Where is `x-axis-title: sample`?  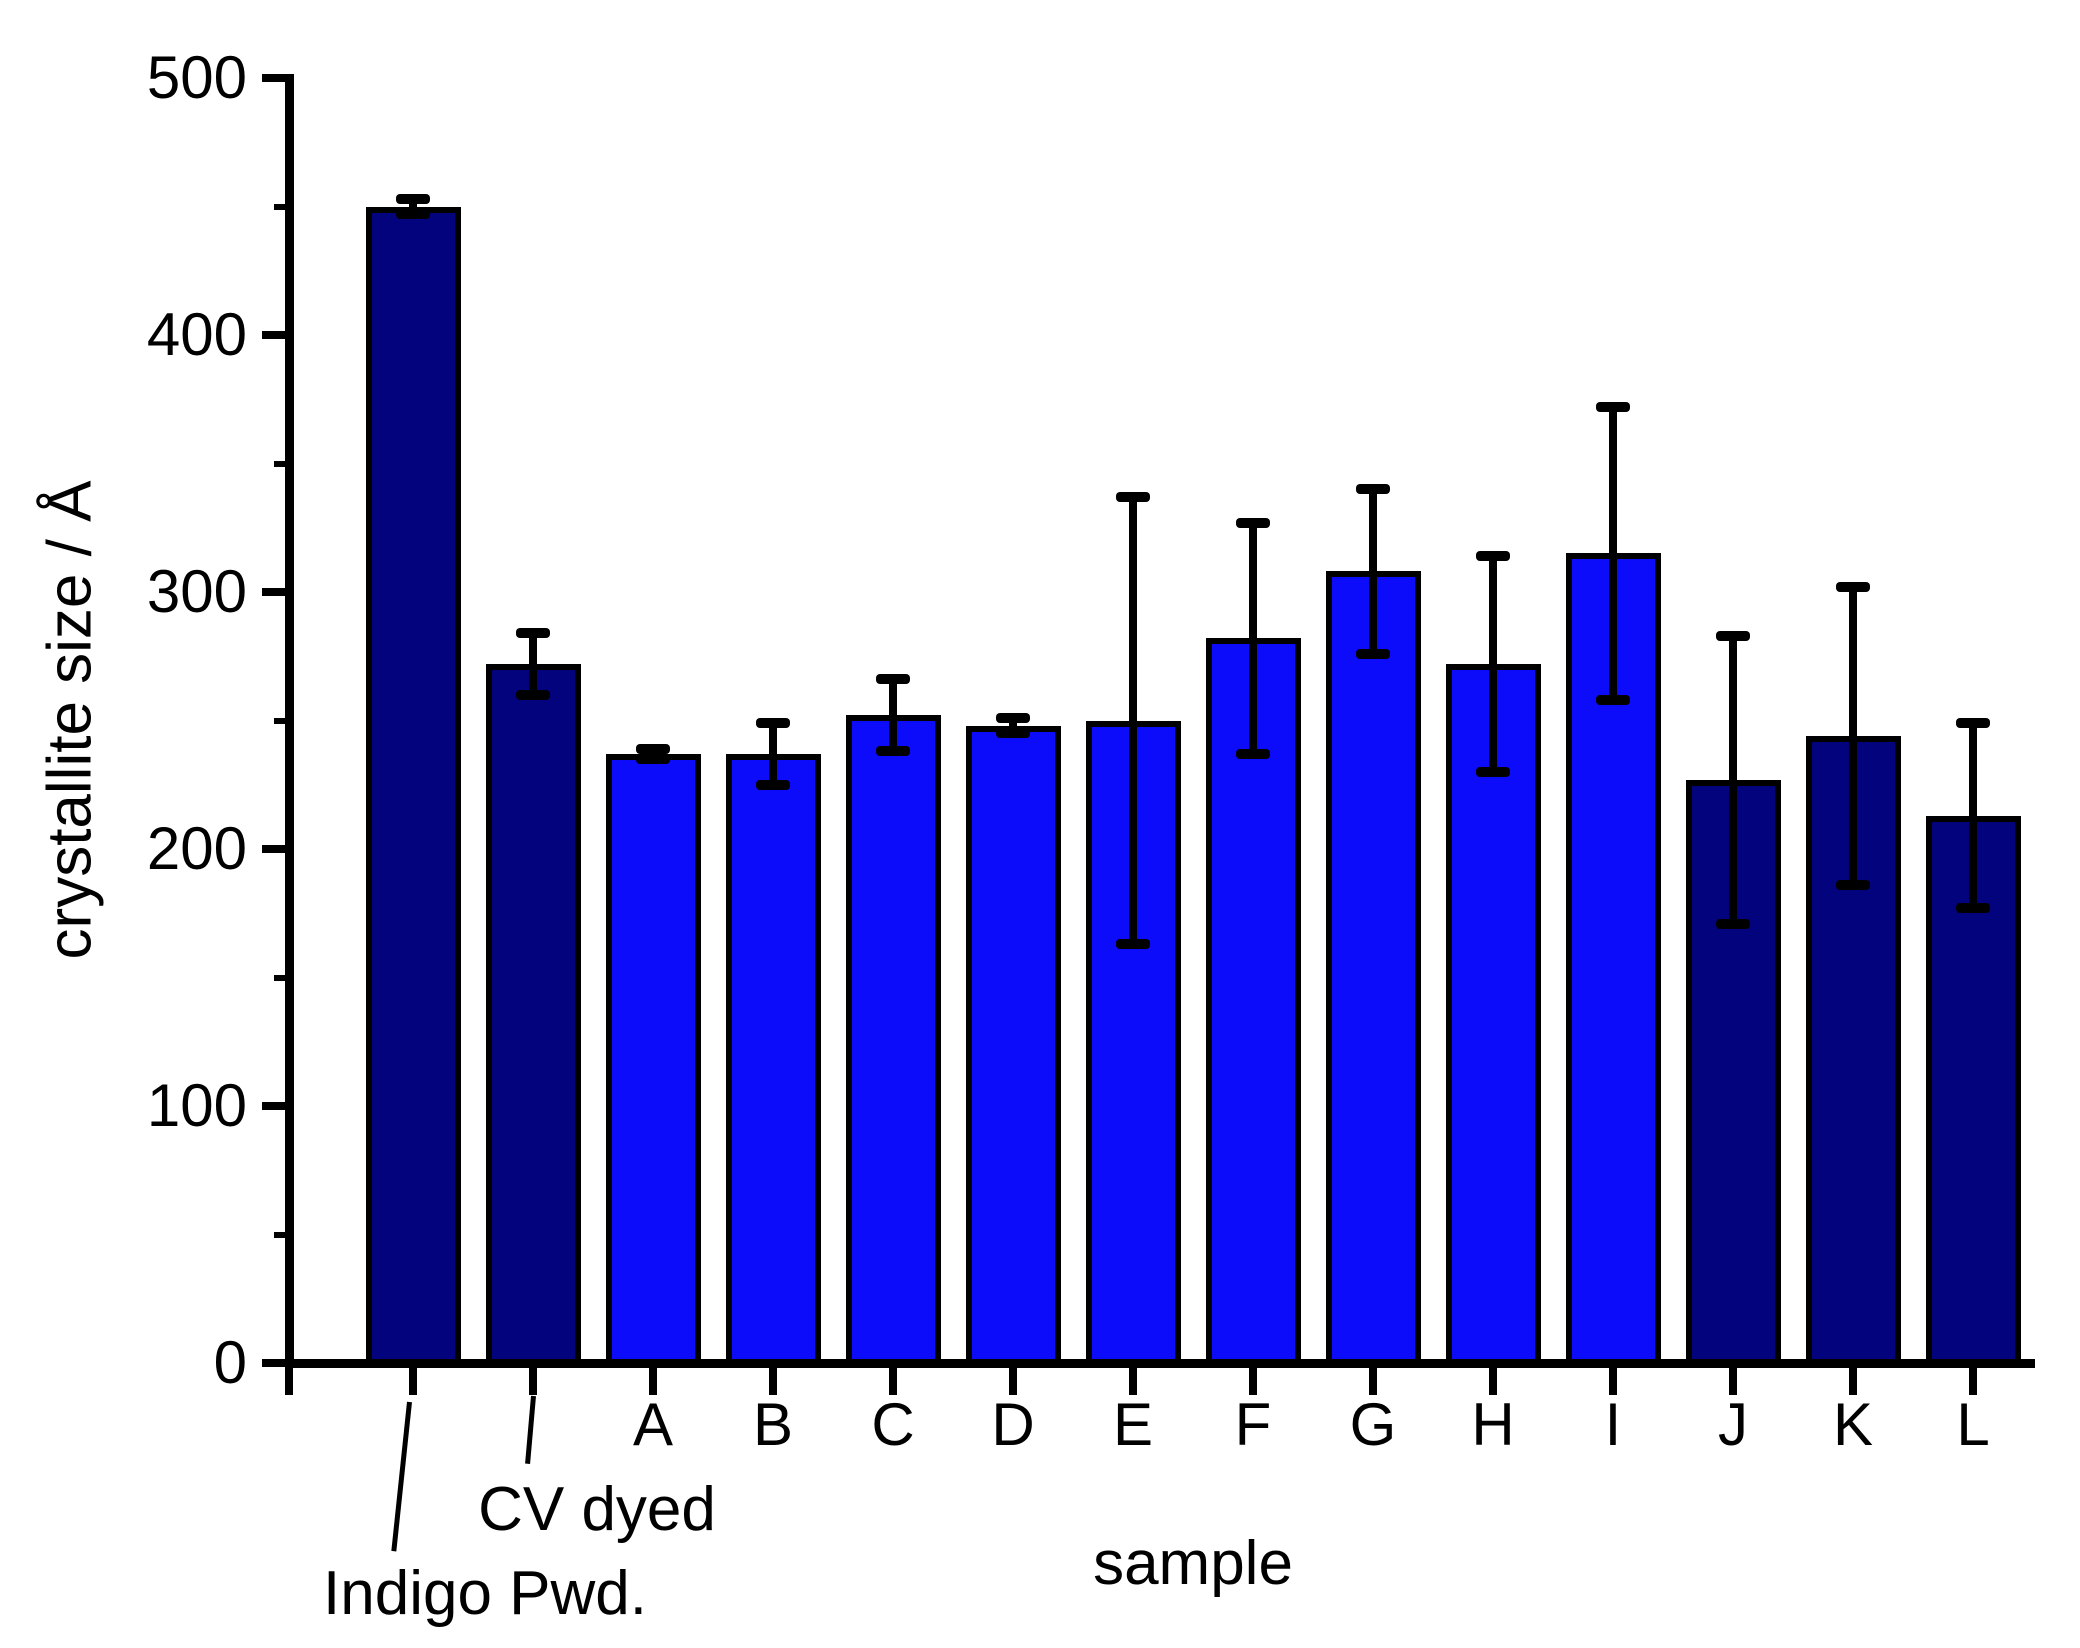
x-axis-title: sample is located at coordinates (1193, 1563).